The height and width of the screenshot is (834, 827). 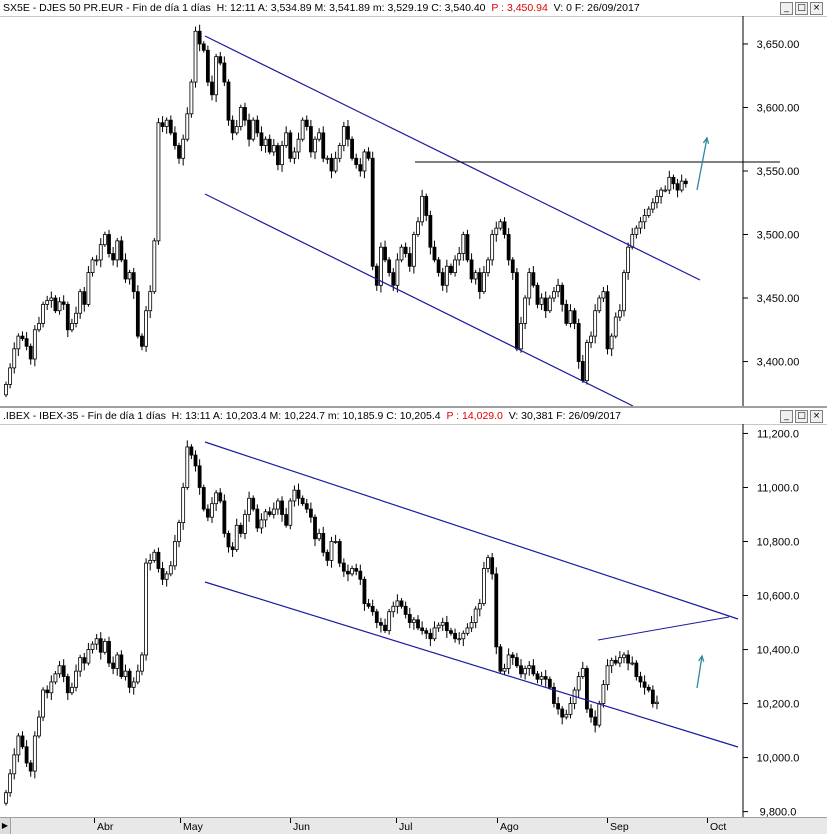 I want to click on month-label-may: May, so click(x=193, y=827).